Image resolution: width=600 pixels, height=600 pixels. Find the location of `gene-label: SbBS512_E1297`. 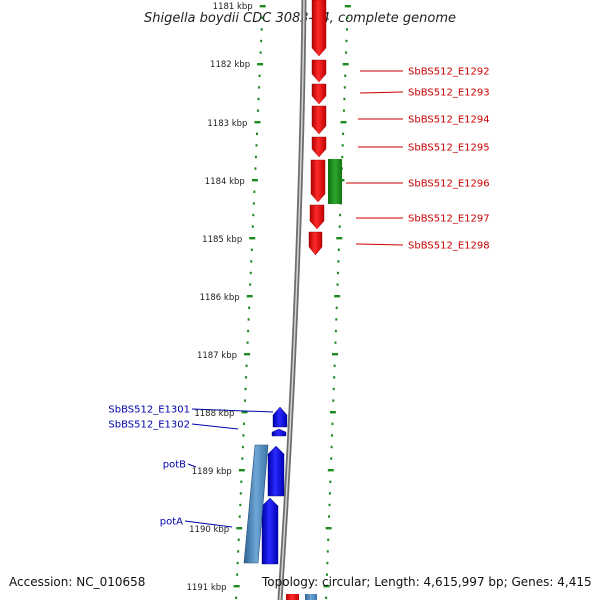

gene-label: SbBS512_E1297 is located at coordinates (449, 219).